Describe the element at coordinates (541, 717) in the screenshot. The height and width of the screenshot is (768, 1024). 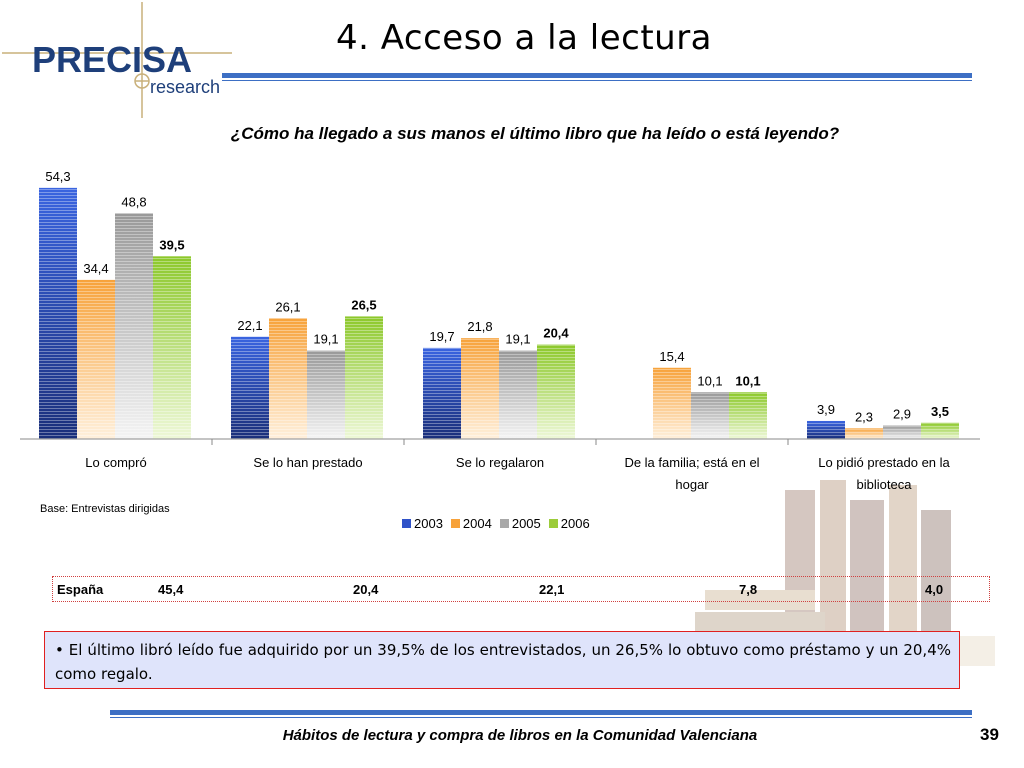
I see `footer-rule-thin` at that location.